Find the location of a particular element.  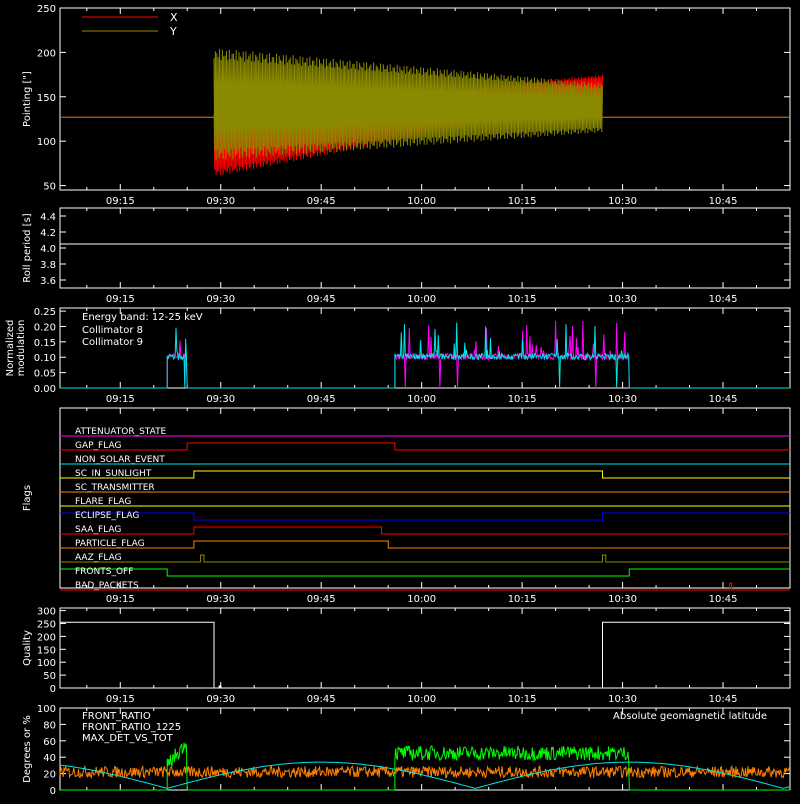

flag-line-particle-flag is located at coordinates (425, 544).